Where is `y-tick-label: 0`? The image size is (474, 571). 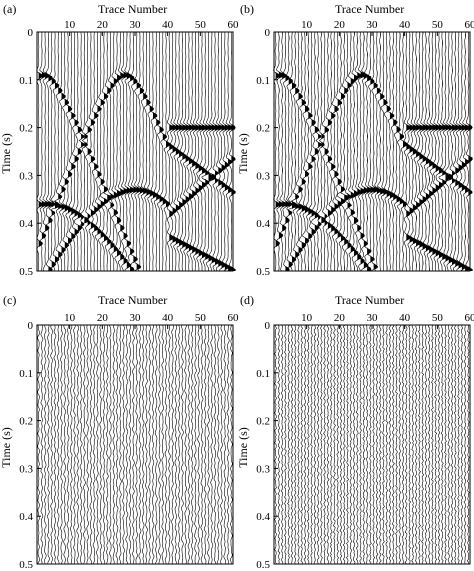
y-tick-label: 0 is located at coordinates (268, 326).